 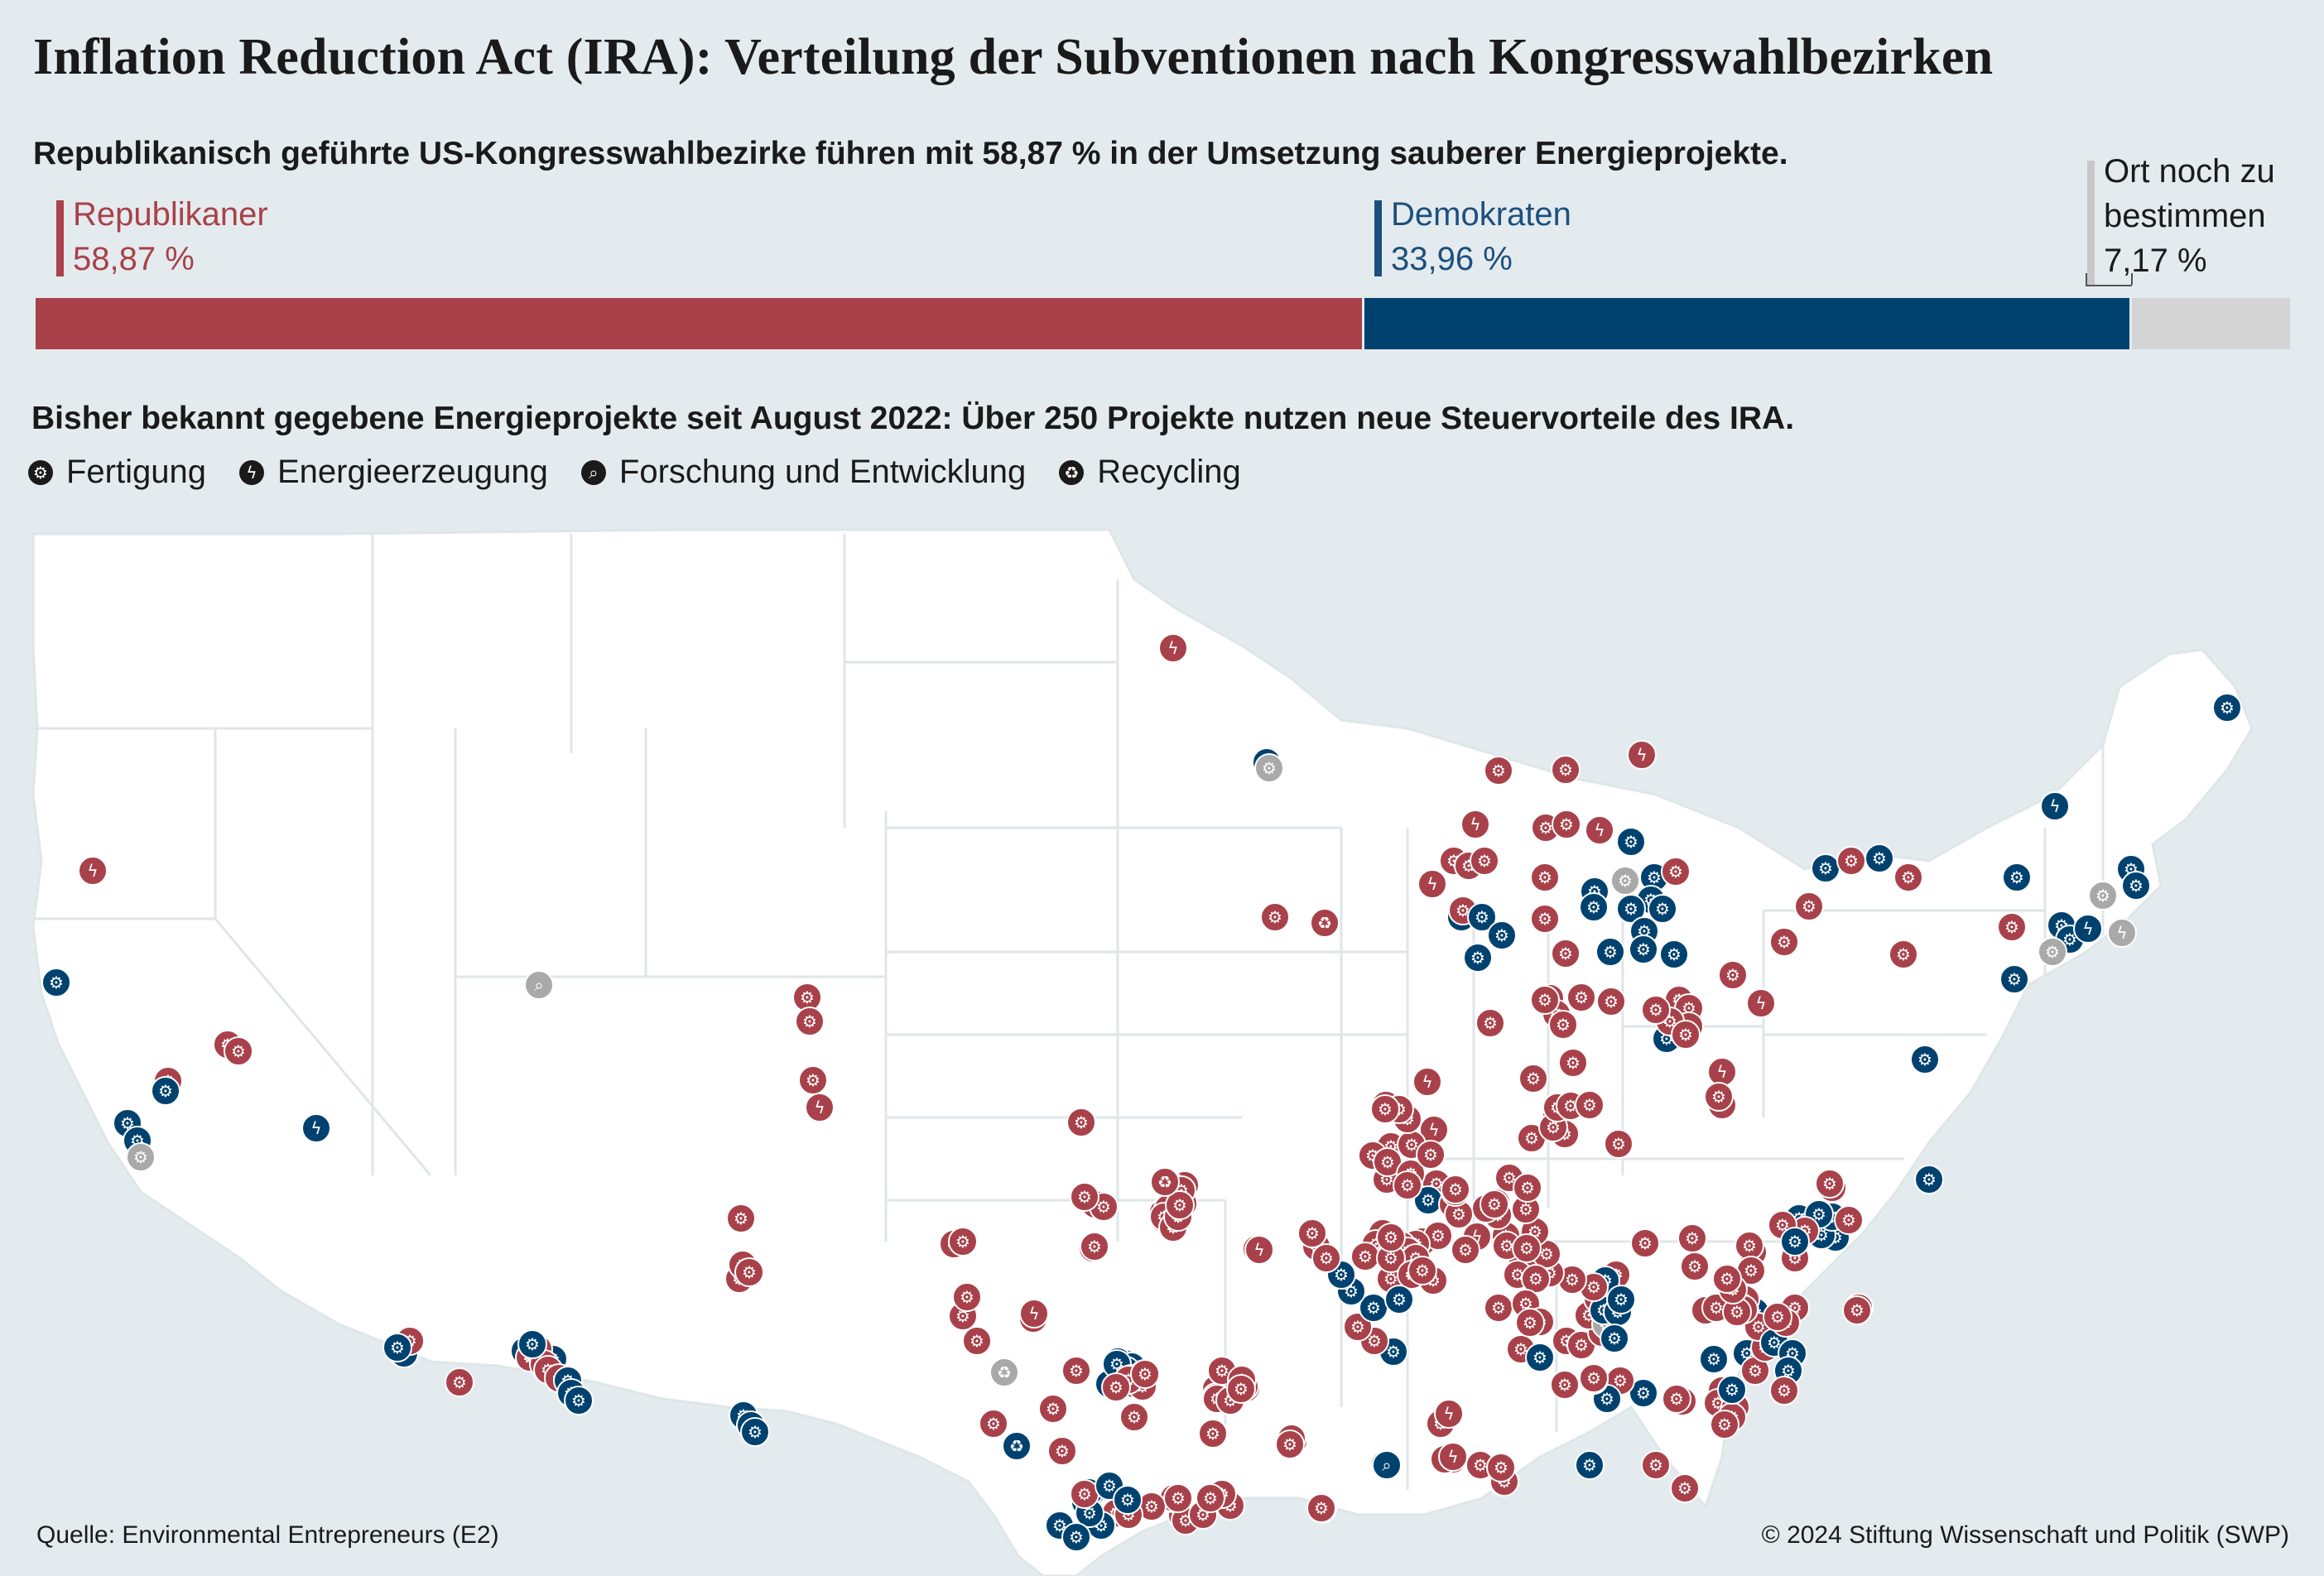 What do you see at coordinates (1387, 1465) in the screenshot?
I see `magnifier-icon: ⌕` at bounding box center [1387, 1465].